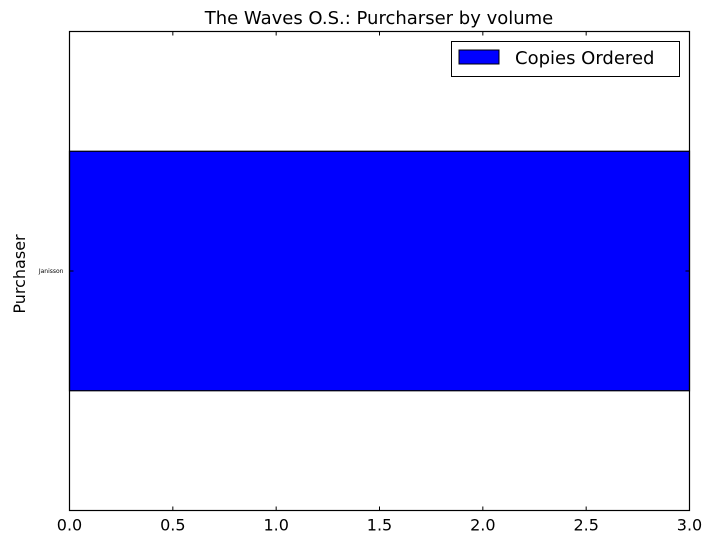 Image resolution: width=712 pixels, height=545 pixels. Describe the element at coordinates (364, 271) in the screenshot. I see `y-axis-ticks: Janisson` at that location.